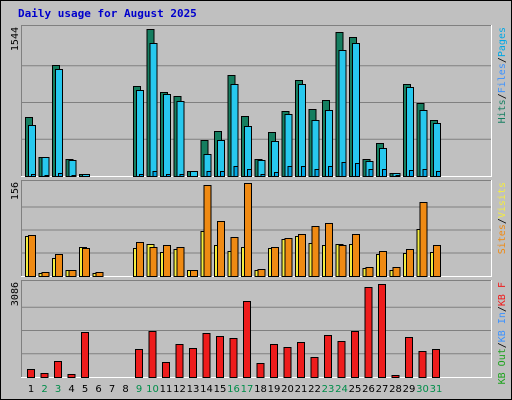  Describe the element at coordinates (206, 389) in the screenshot. I see `day-label-14: 14` at that location.